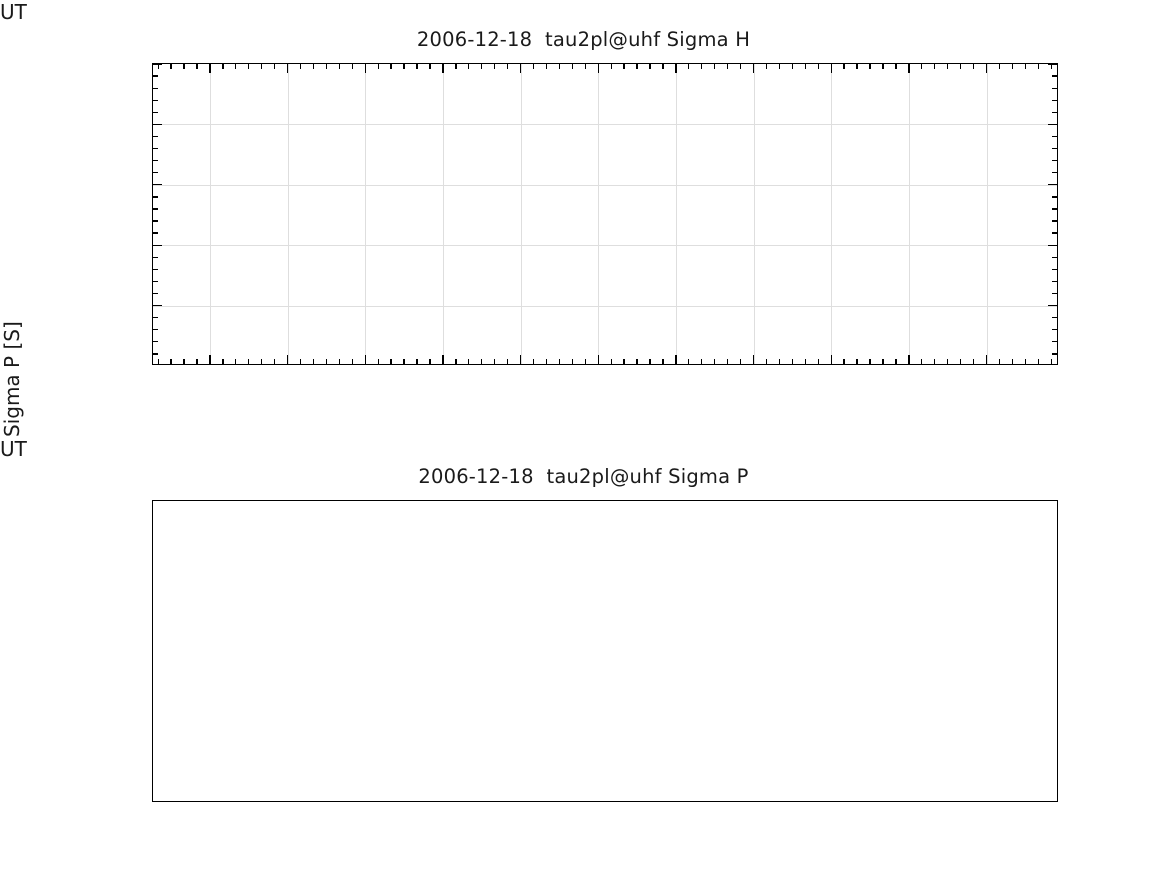 The image size is (1167, 875). I want to click on gridline-horizontal, so click(605, 246).